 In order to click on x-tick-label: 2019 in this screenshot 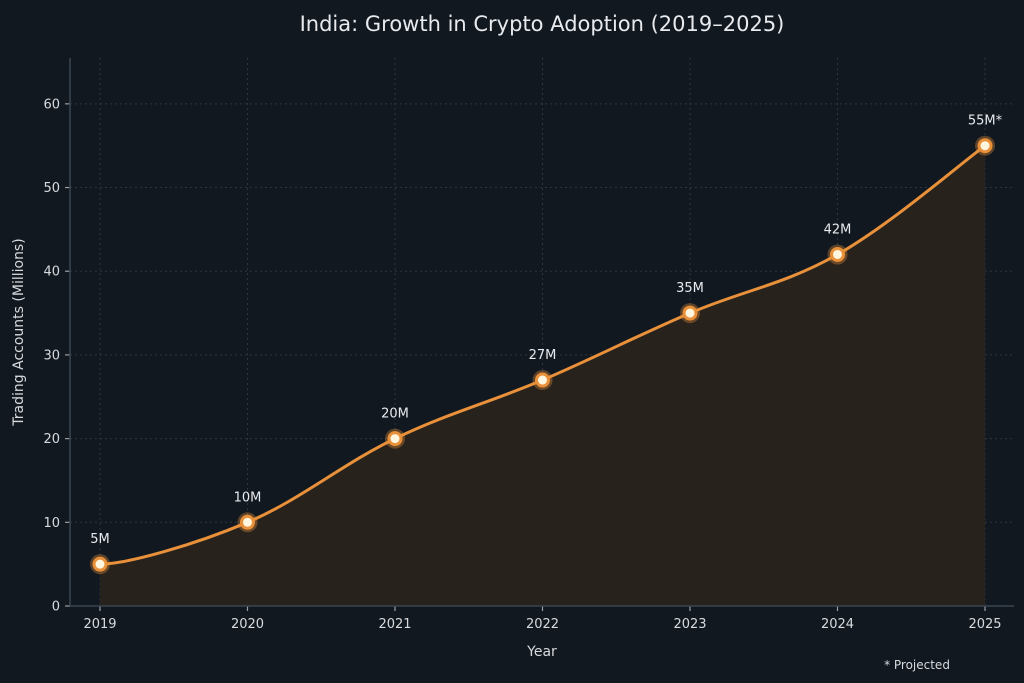, I will do `click(99, 624)`.